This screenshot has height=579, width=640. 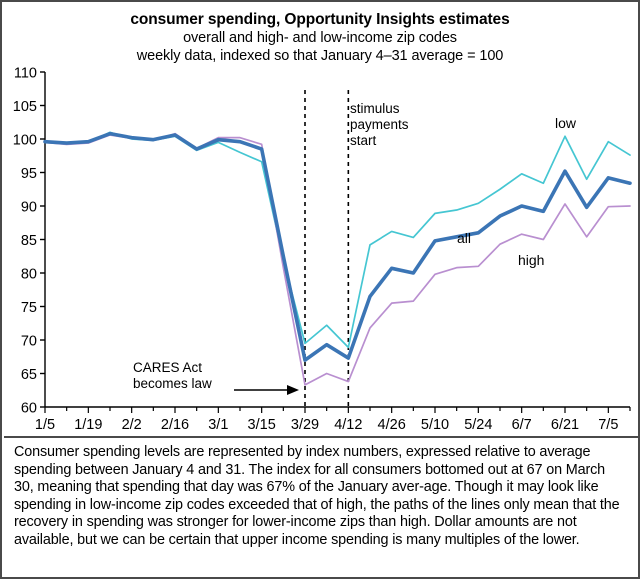 What do you see at coordinates (132, 425) in the screenshot?
I see `x-axis-tick-label: 2/2` at bounding box center [132, 425].